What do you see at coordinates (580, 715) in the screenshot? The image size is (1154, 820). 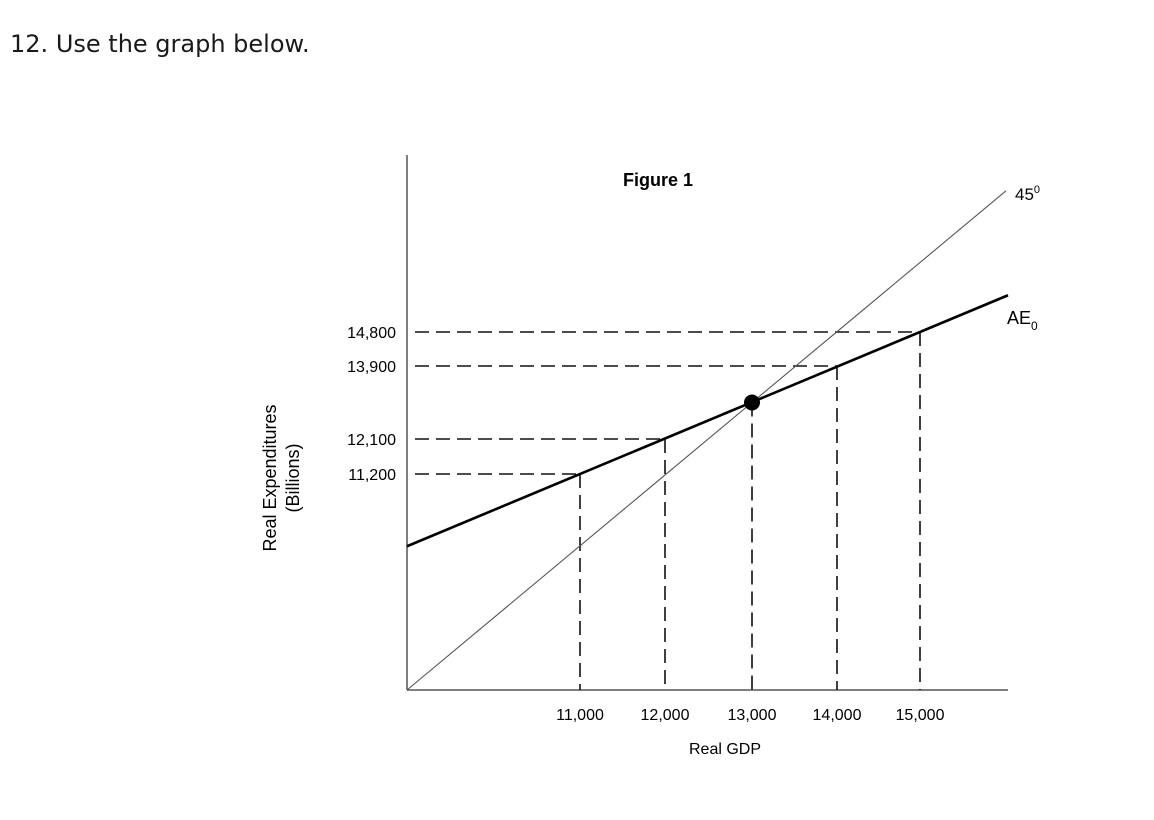 I see `x-tick-label: 11,000` at bounding box center [580, 715].